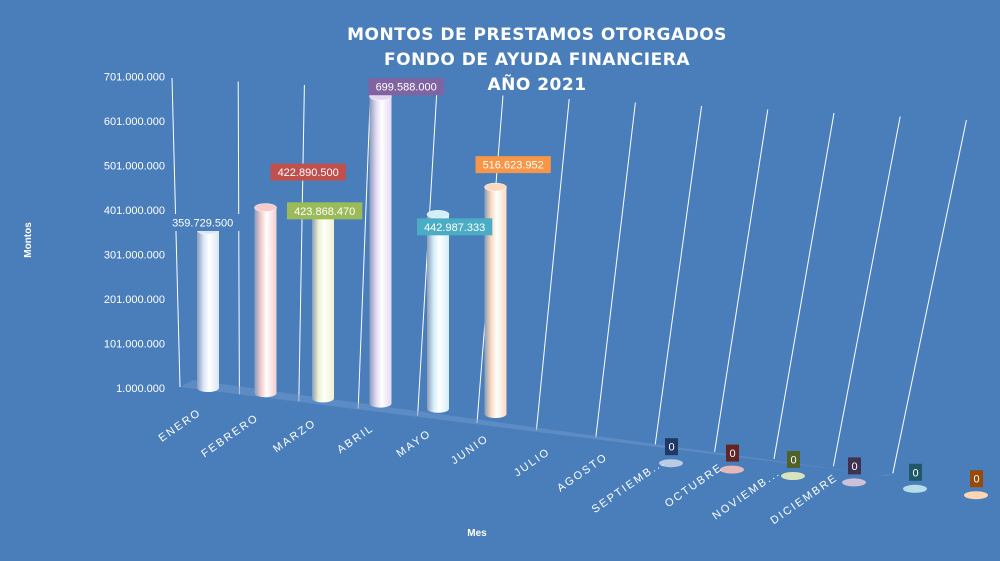  I want to click on y-tick-label: 101.000.000, so click(134, 345).